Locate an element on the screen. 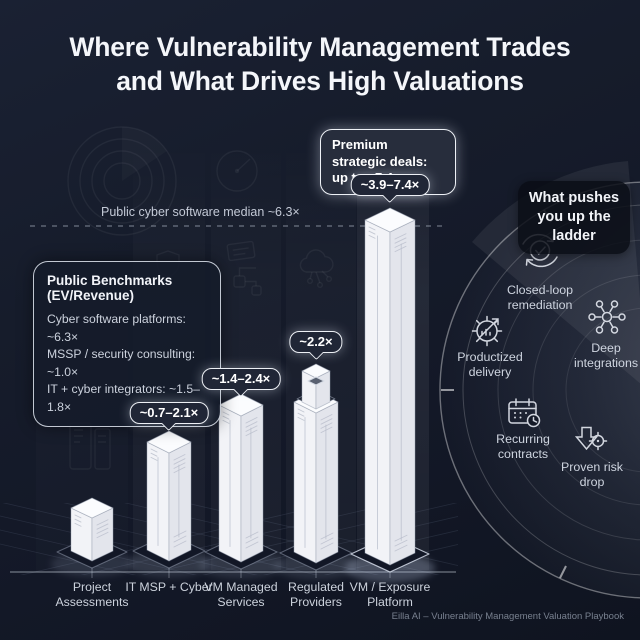  benchmark-item: MSSP / security consulting: ~1.0× is located at coordinates (121, 363).